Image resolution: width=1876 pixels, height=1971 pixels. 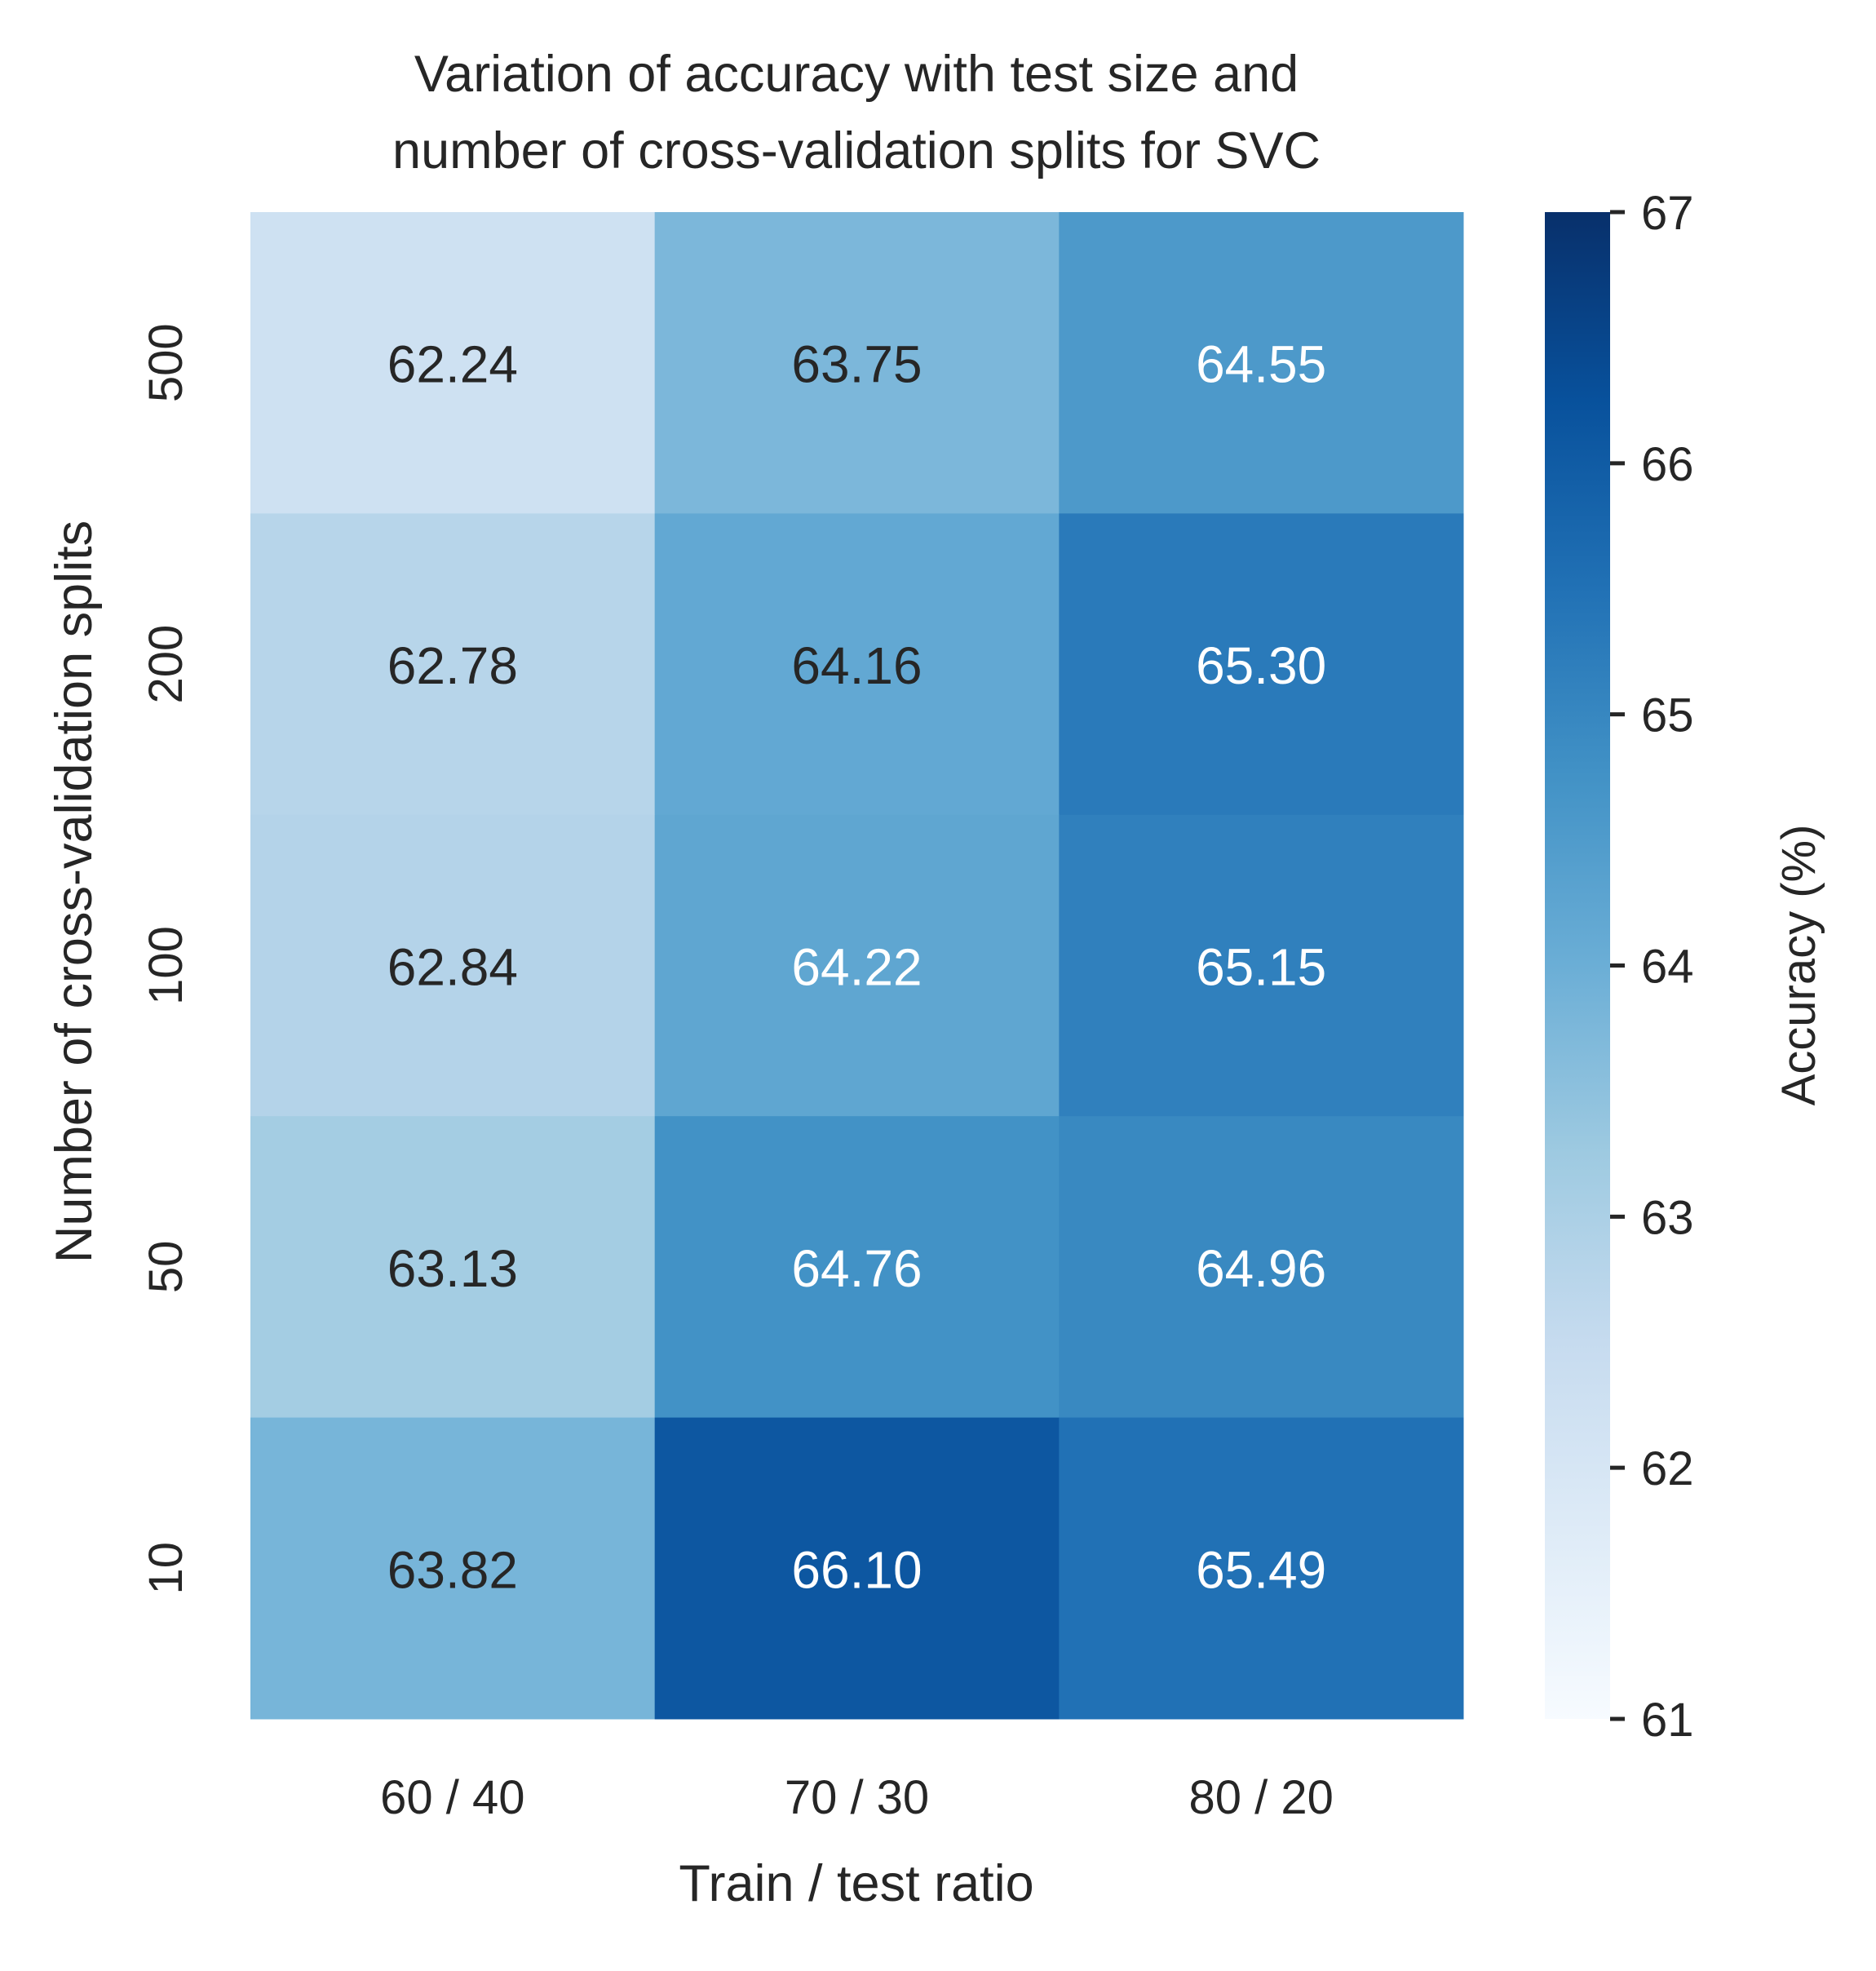 I want to click on cell-value-r2-c2: 65.15, so click(x=1261, y=967).